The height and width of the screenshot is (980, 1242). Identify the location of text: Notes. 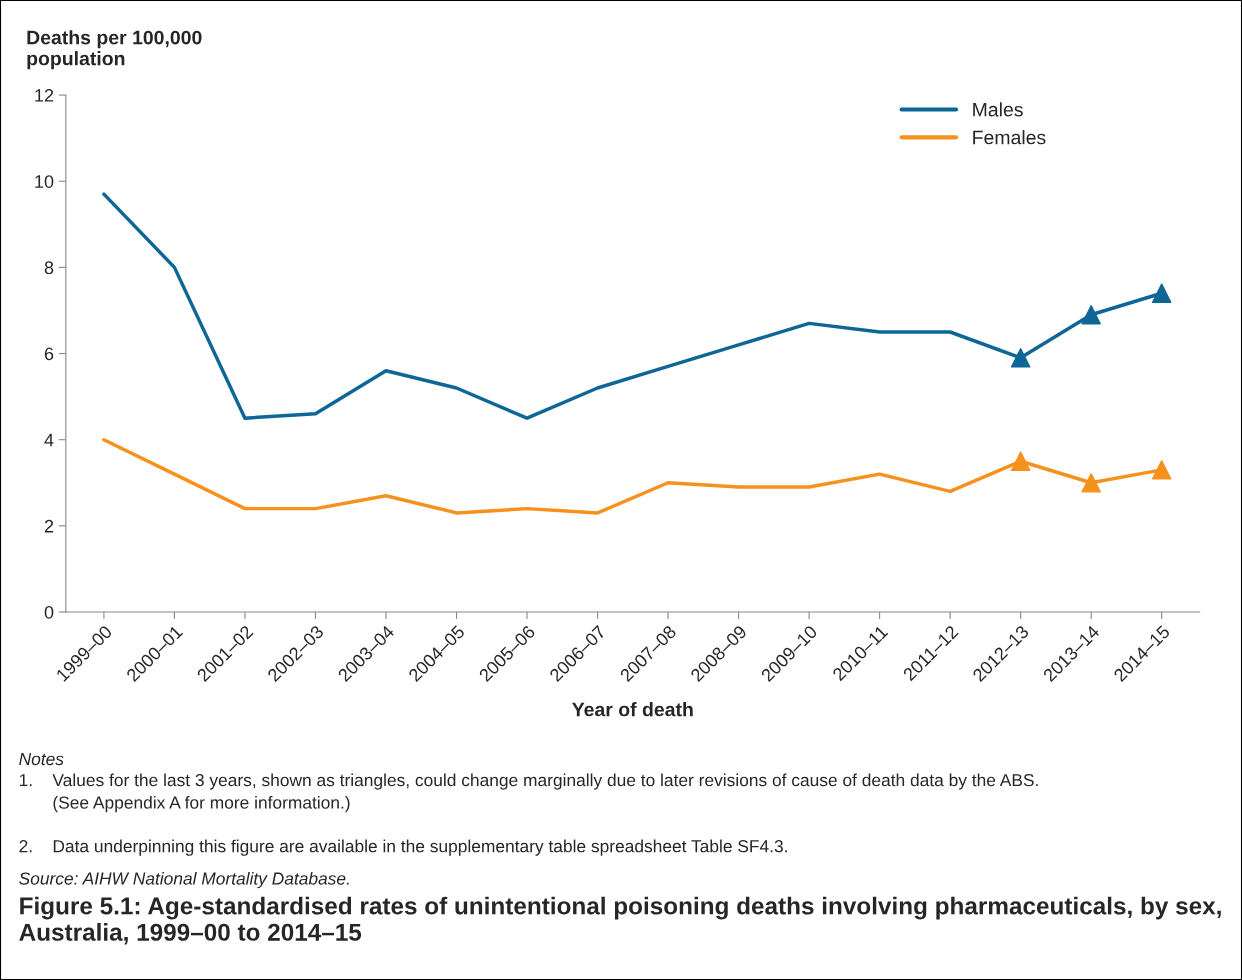
(41, 759).